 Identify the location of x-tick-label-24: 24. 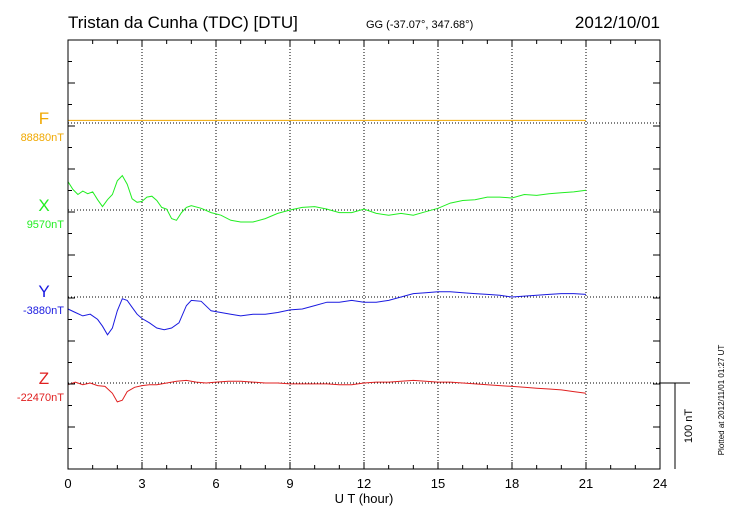
(660, 483).